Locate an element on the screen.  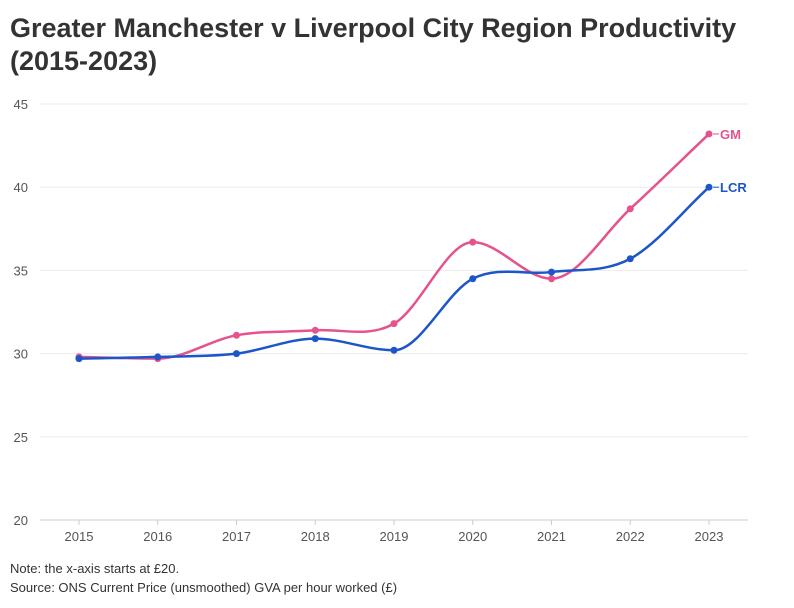
x-tick-label: 2022 is located at coordinates (630, 536).